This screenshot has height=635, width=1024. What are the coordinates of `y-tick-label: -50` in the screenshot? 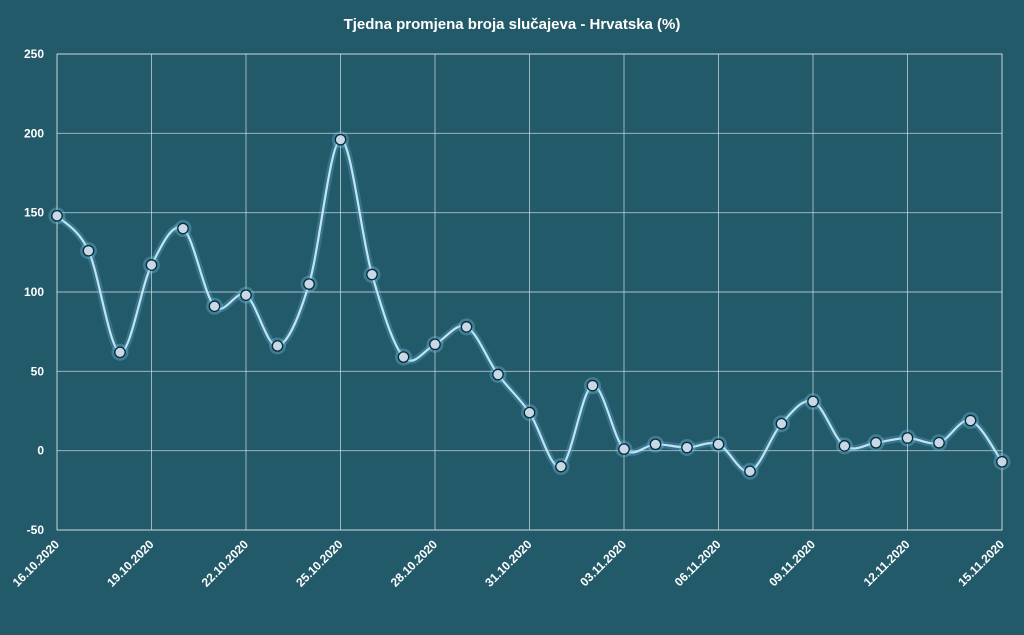 It's located at (36, 530).